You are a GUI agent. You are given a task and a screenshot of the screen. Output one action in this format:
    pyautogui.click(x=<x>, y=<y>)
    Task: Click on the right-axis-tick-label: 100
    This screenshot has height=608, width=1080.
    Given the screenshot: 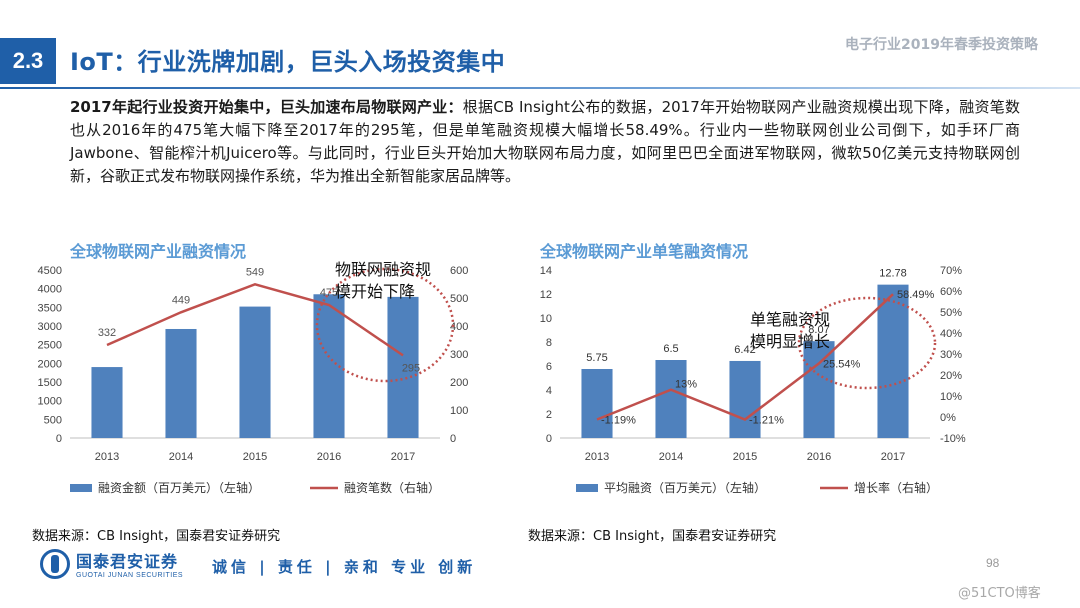 What is the action you would take?
    pyautogui.click(x=459, y=411)
    